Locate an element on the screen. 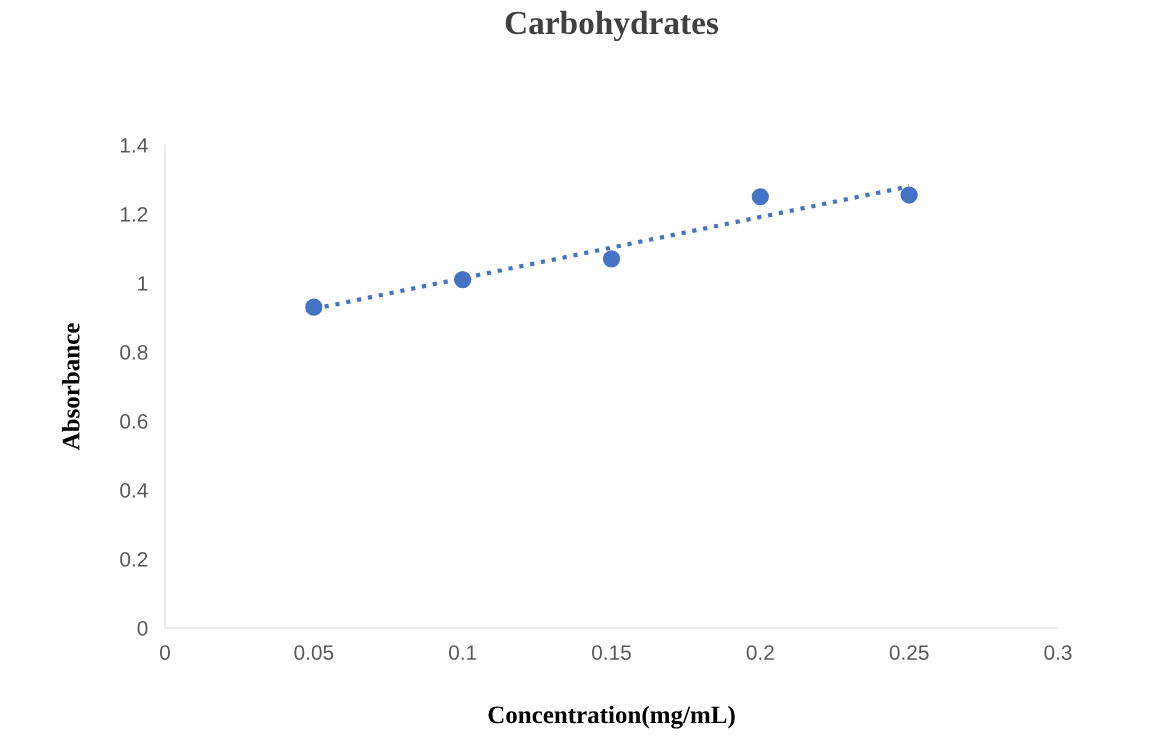 The image size is (1163, 739). y-tick-label: 0.8 is located at coordinates (134, 352).